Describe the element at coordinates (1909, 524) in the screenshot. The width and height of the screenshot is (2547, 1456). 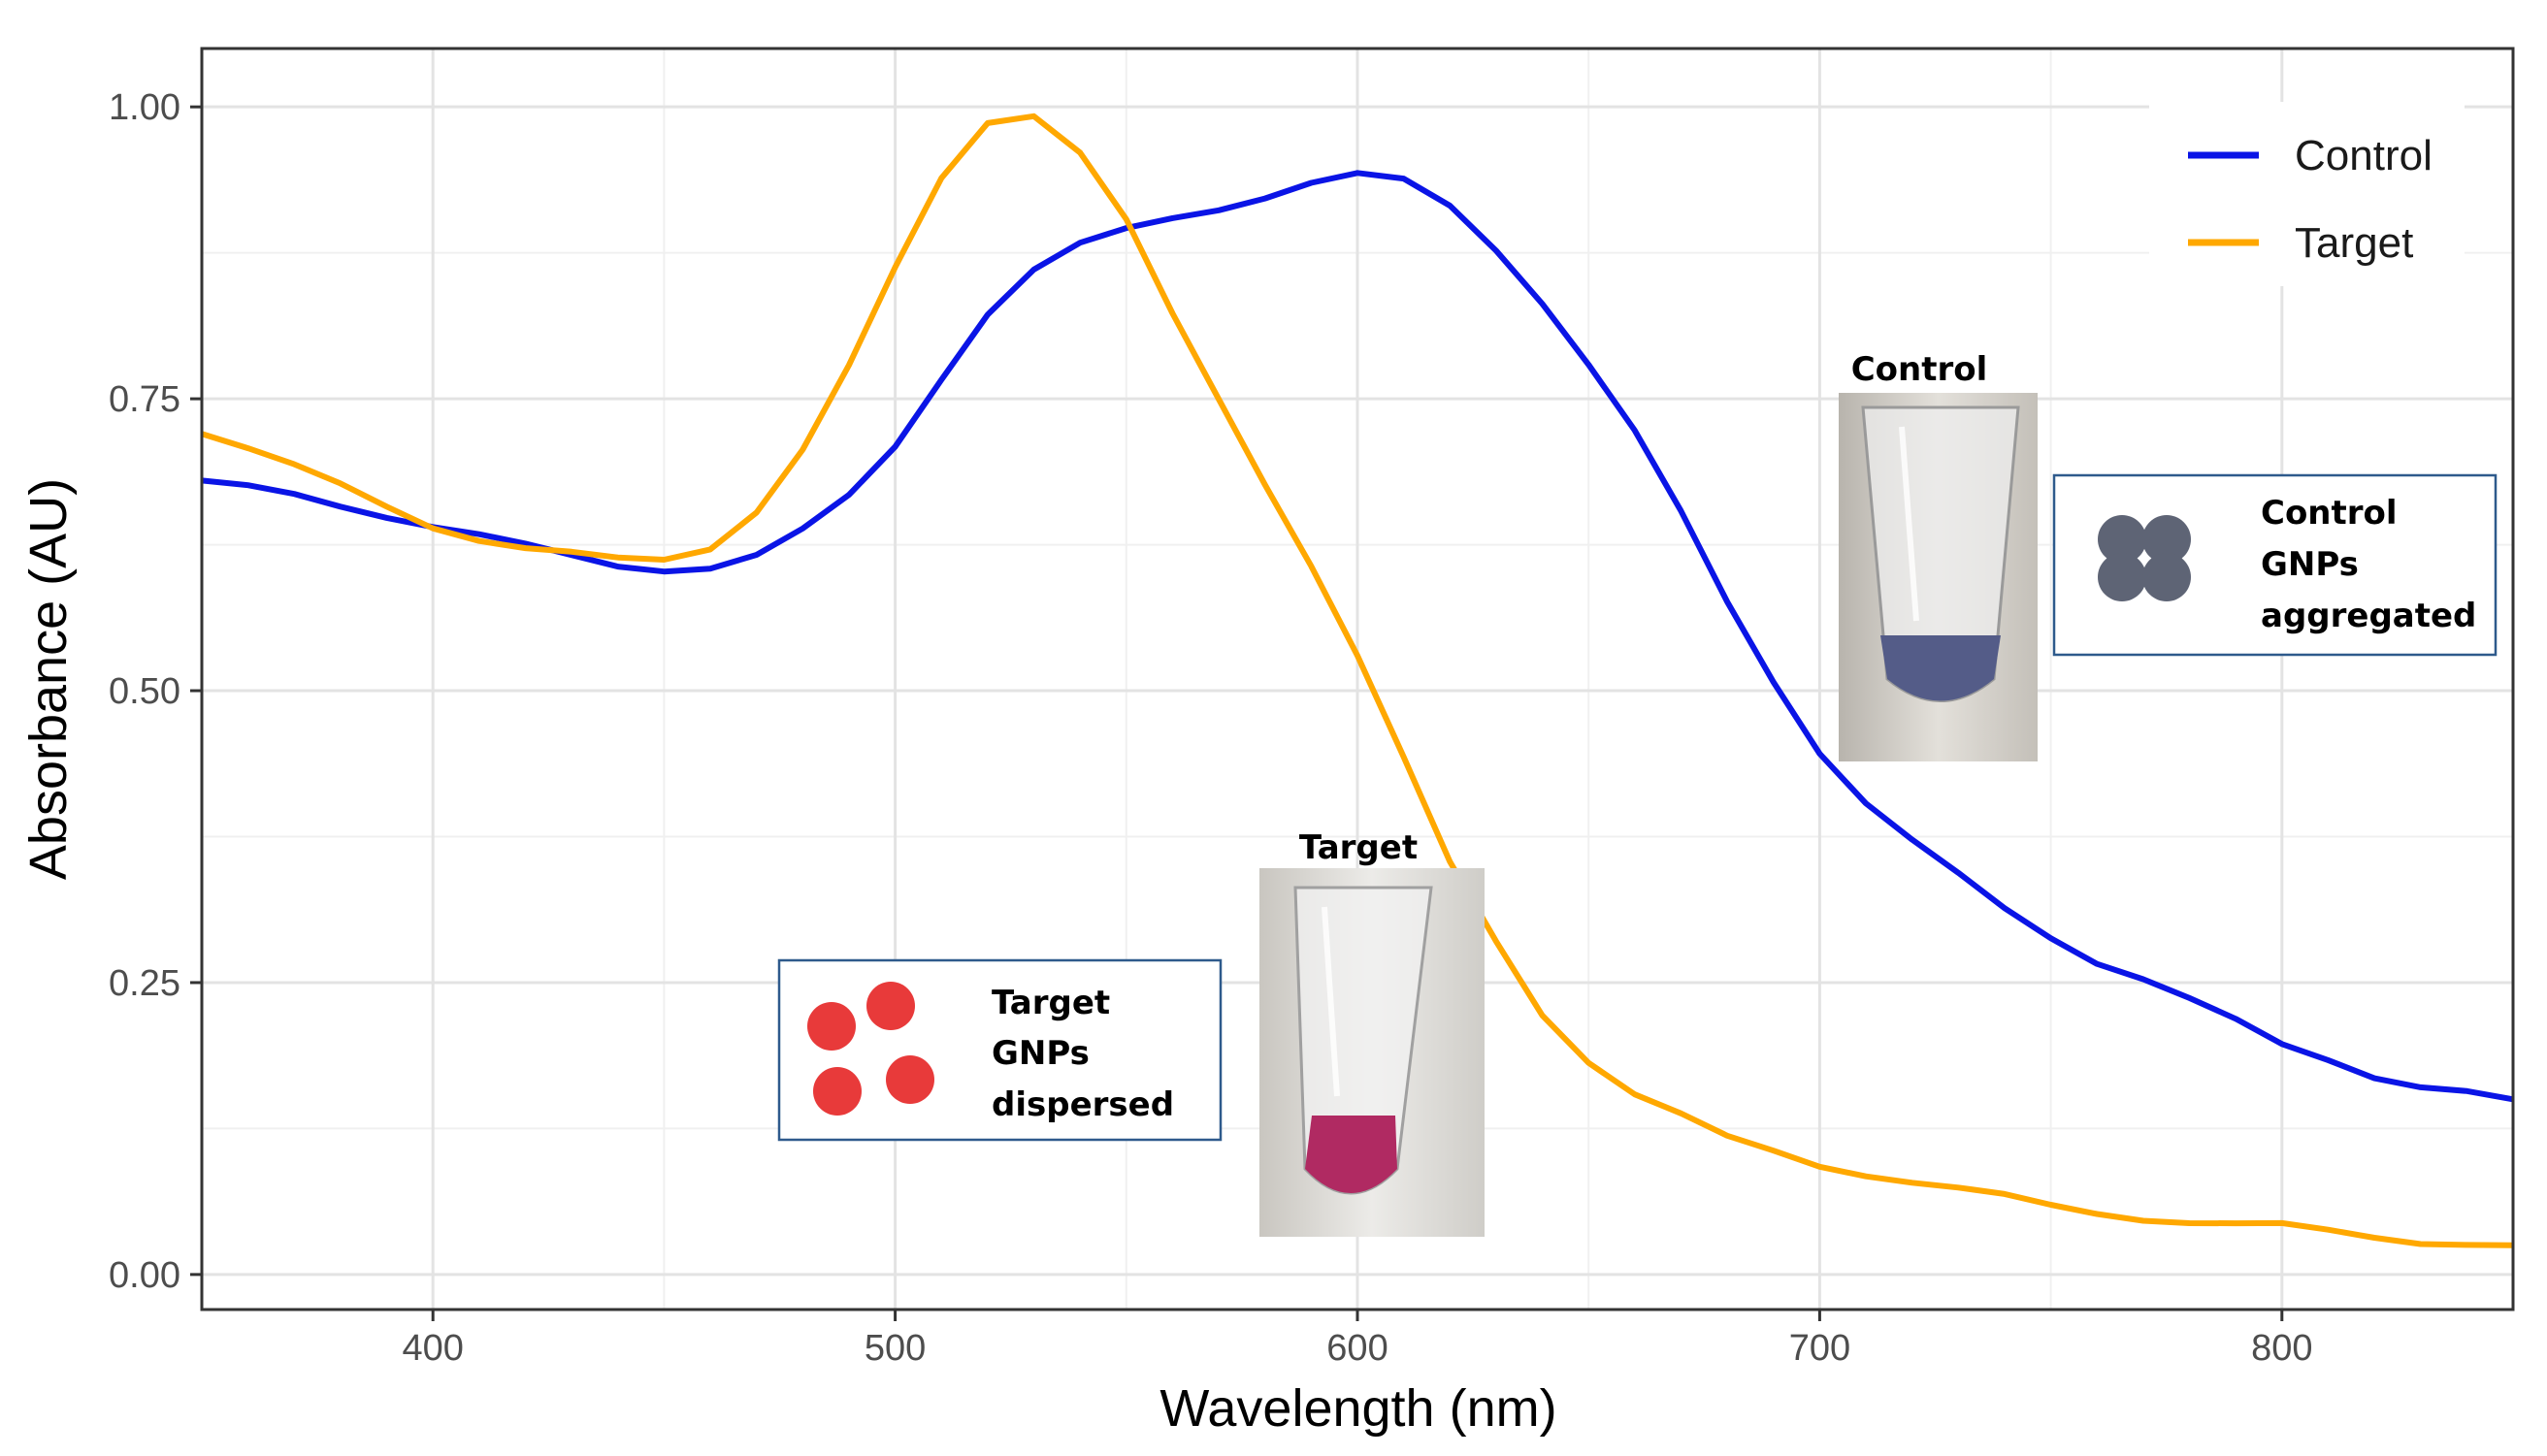
I see `control-tube-highlight` at that location.